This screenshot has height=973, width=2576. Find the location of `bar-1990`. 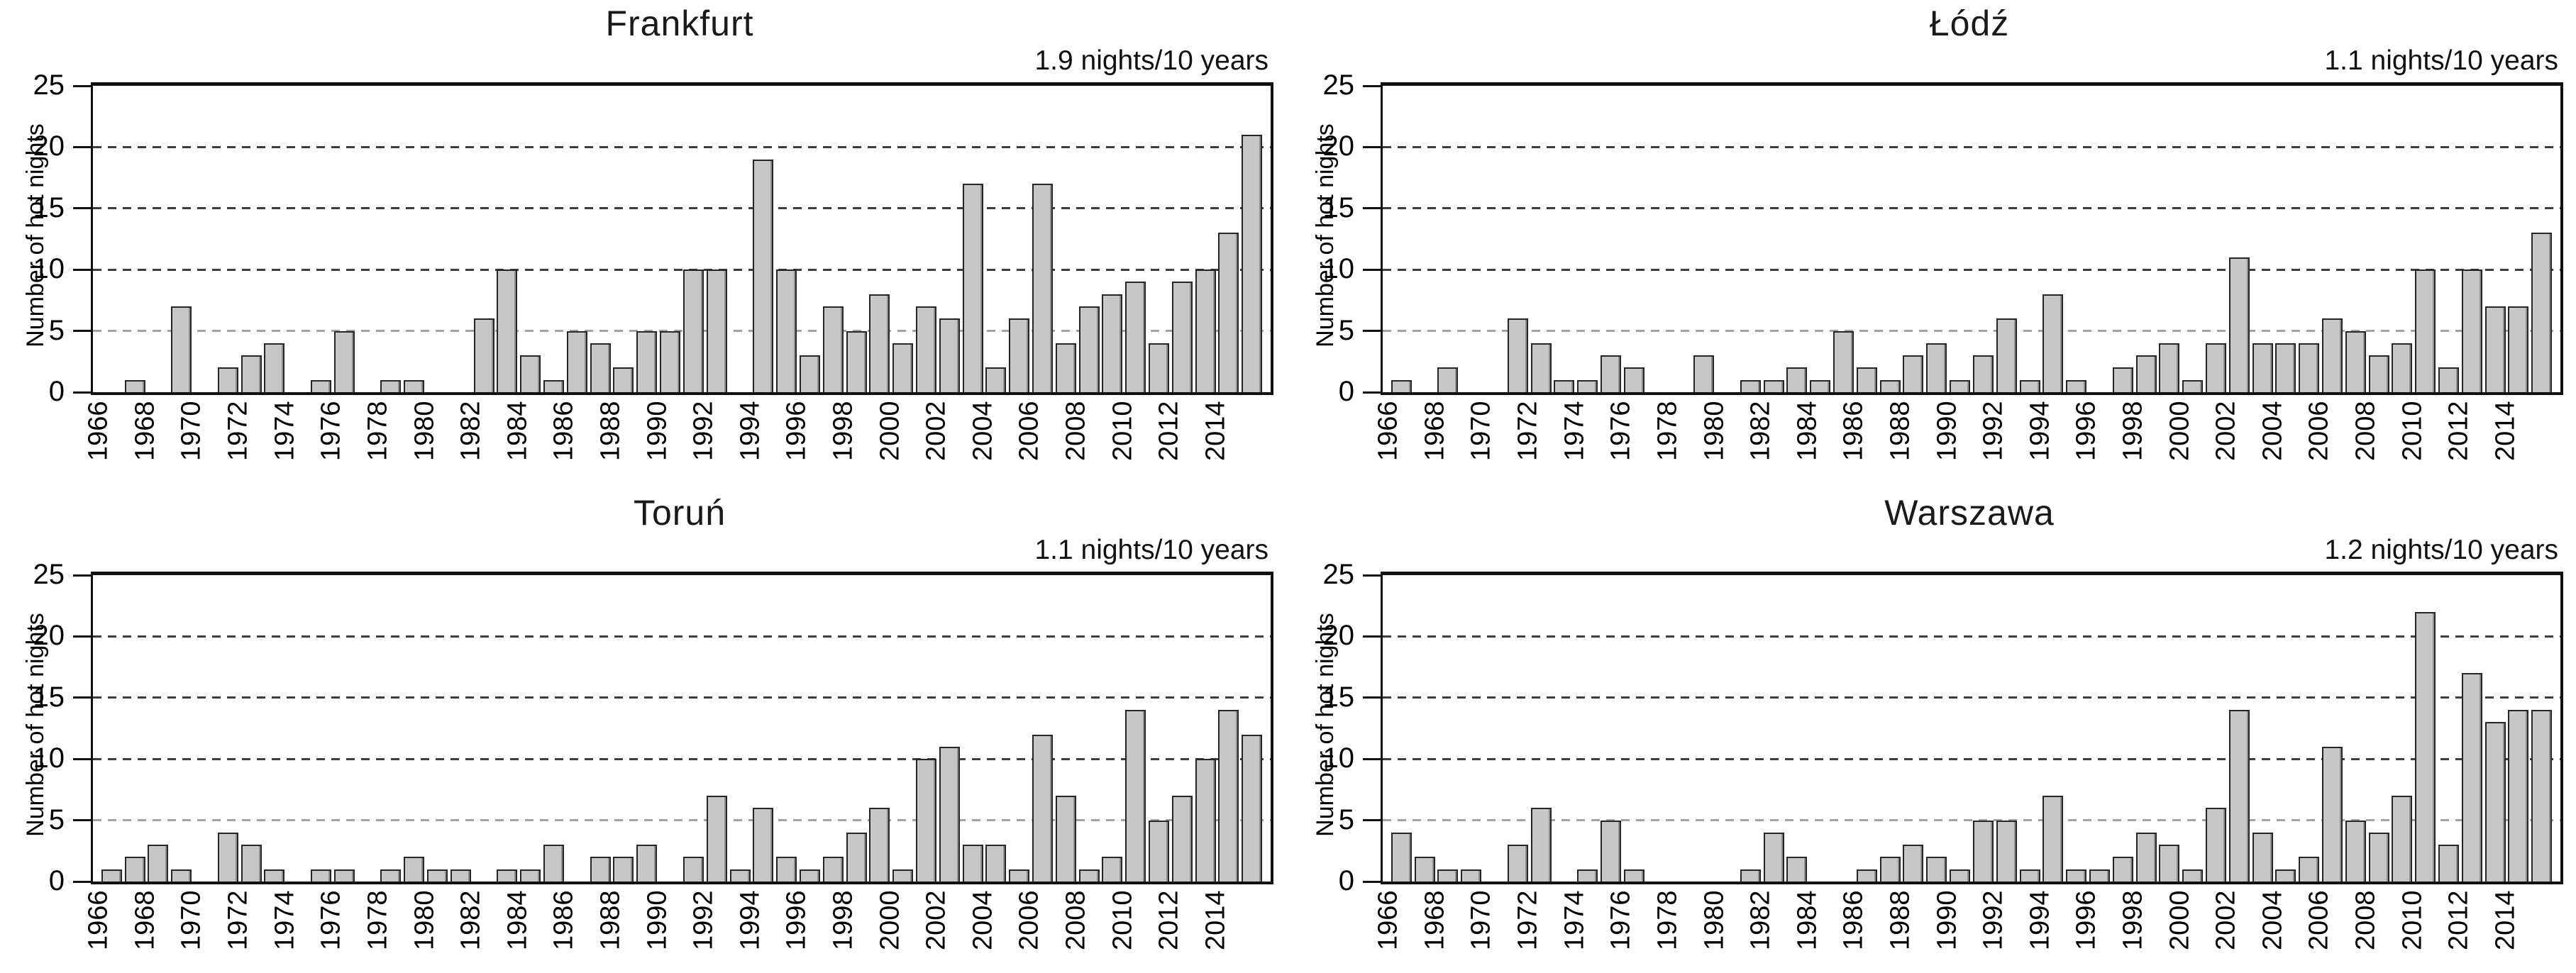

bar-1990 is located at coordinates (1960, 875).